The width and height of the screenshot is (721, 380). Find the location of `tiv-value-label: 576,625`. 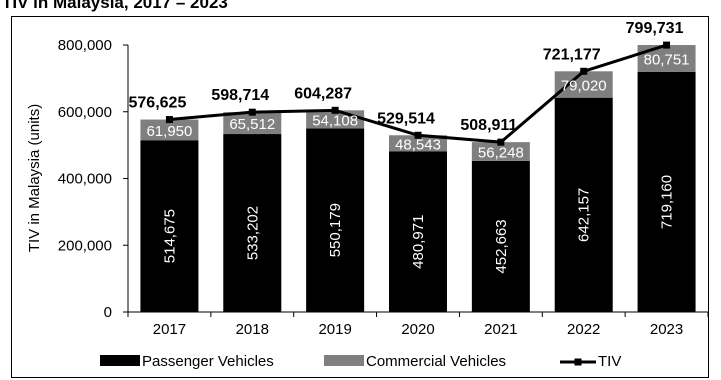

tiv-value-label: 576,625 is located at coordinates (158, 103).